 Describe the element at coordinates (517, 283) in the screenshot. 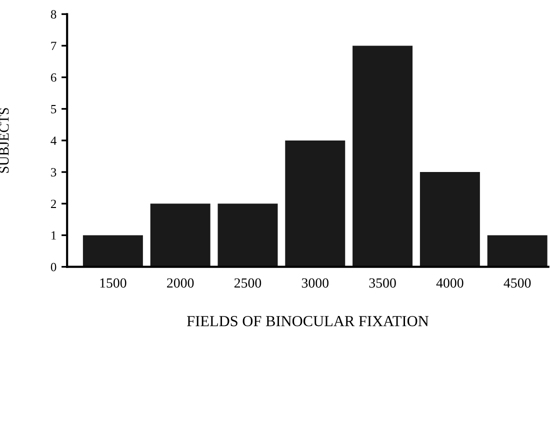

I see `x-tick-label: 4500` at that location.